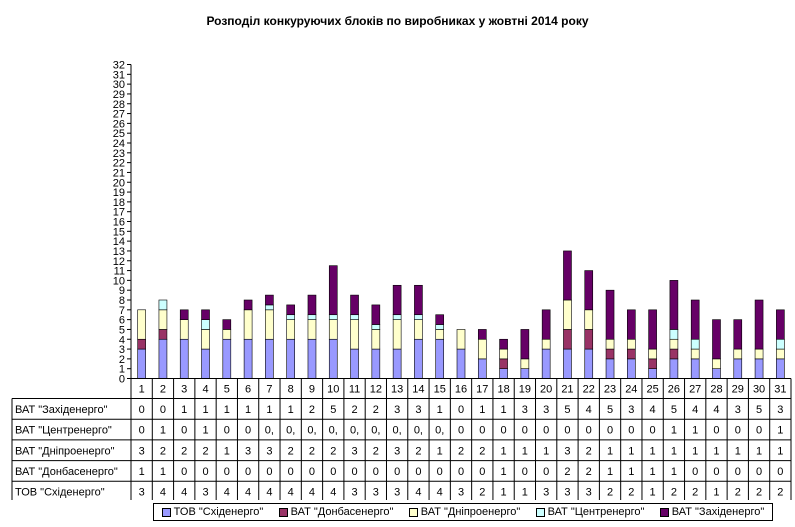 The width and height of the screenshot is (795, 527). Describe the element at coordinates (631, 390) in the screenshot. I see `x-tick-label: 24` at that location.